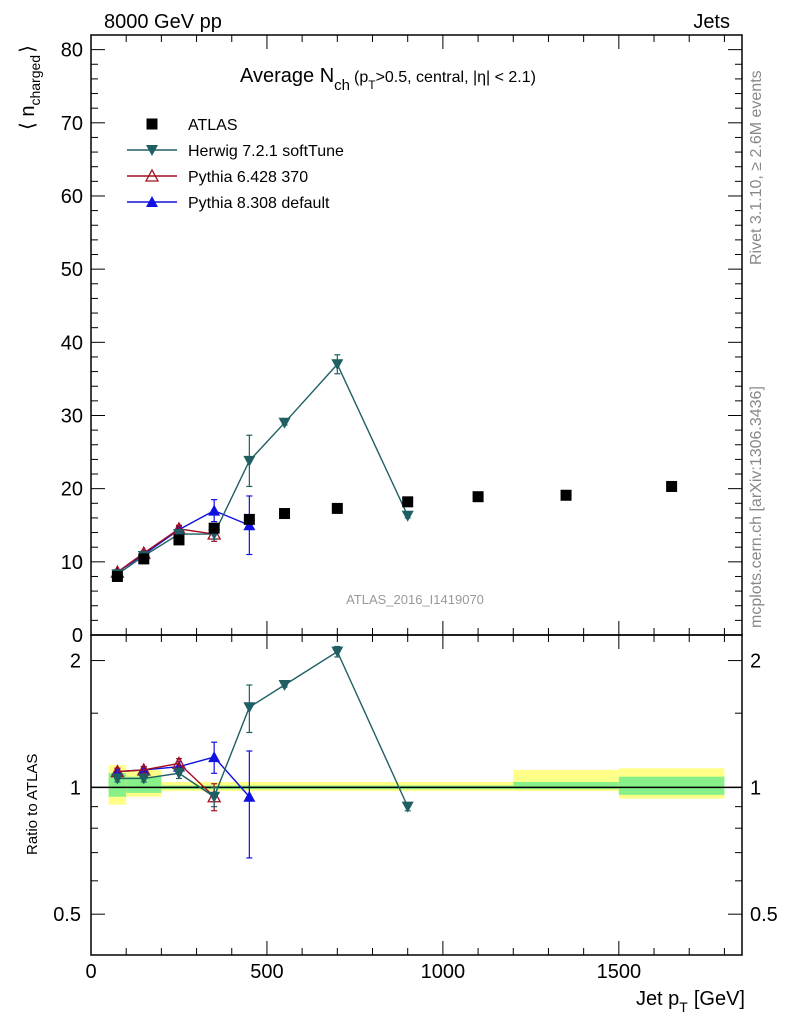 This screenshot has width=786, height=1024. I want to click on side-label-bottom: mcplots.cern.ch [arXiv:1306.3436], so click(756, 507).